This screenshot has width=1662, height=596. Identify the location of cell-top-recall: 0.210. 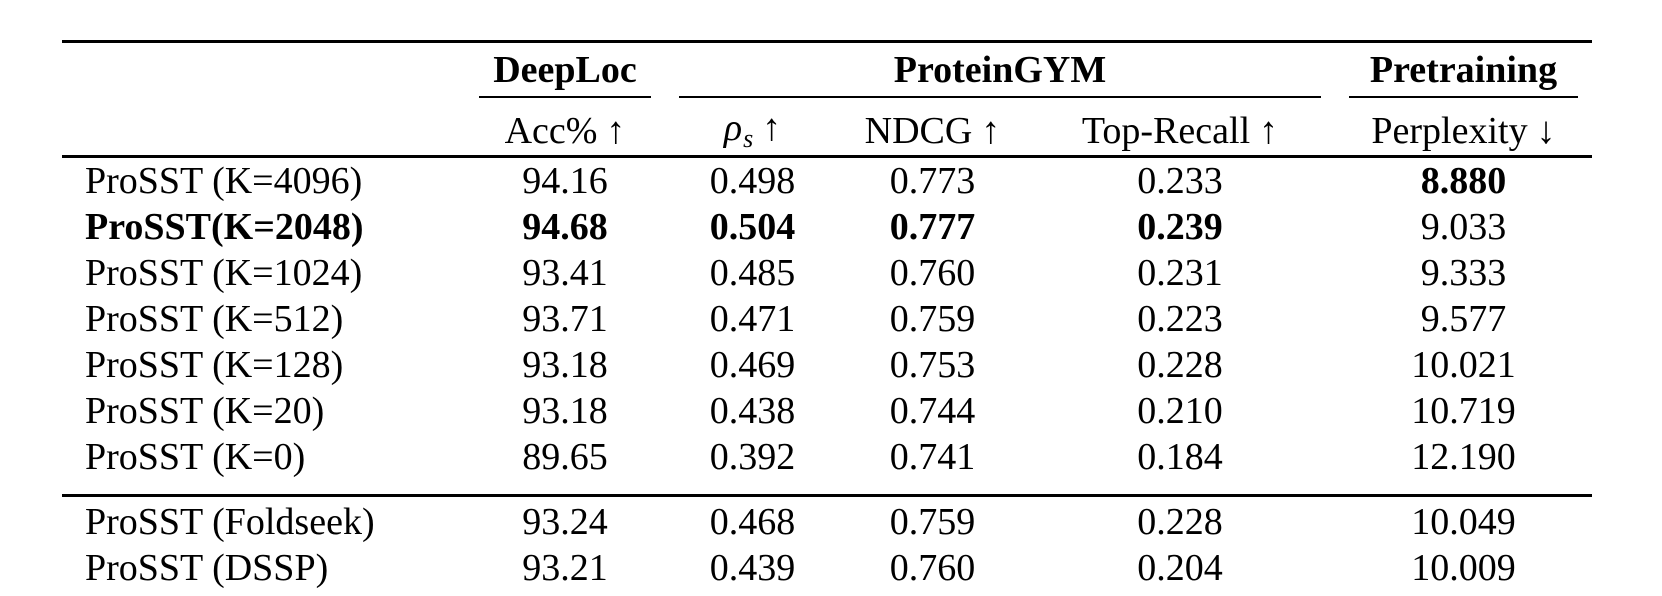
(1180, 411).